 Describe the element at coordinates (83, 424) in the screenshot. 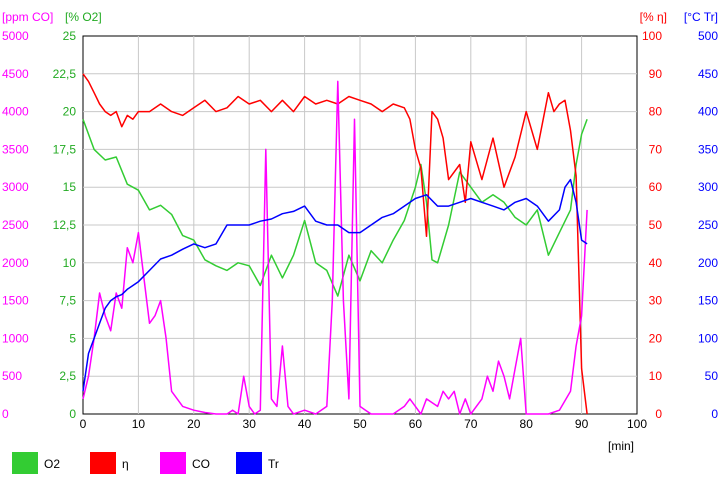

I see `x-tick-label: 0` at that location.